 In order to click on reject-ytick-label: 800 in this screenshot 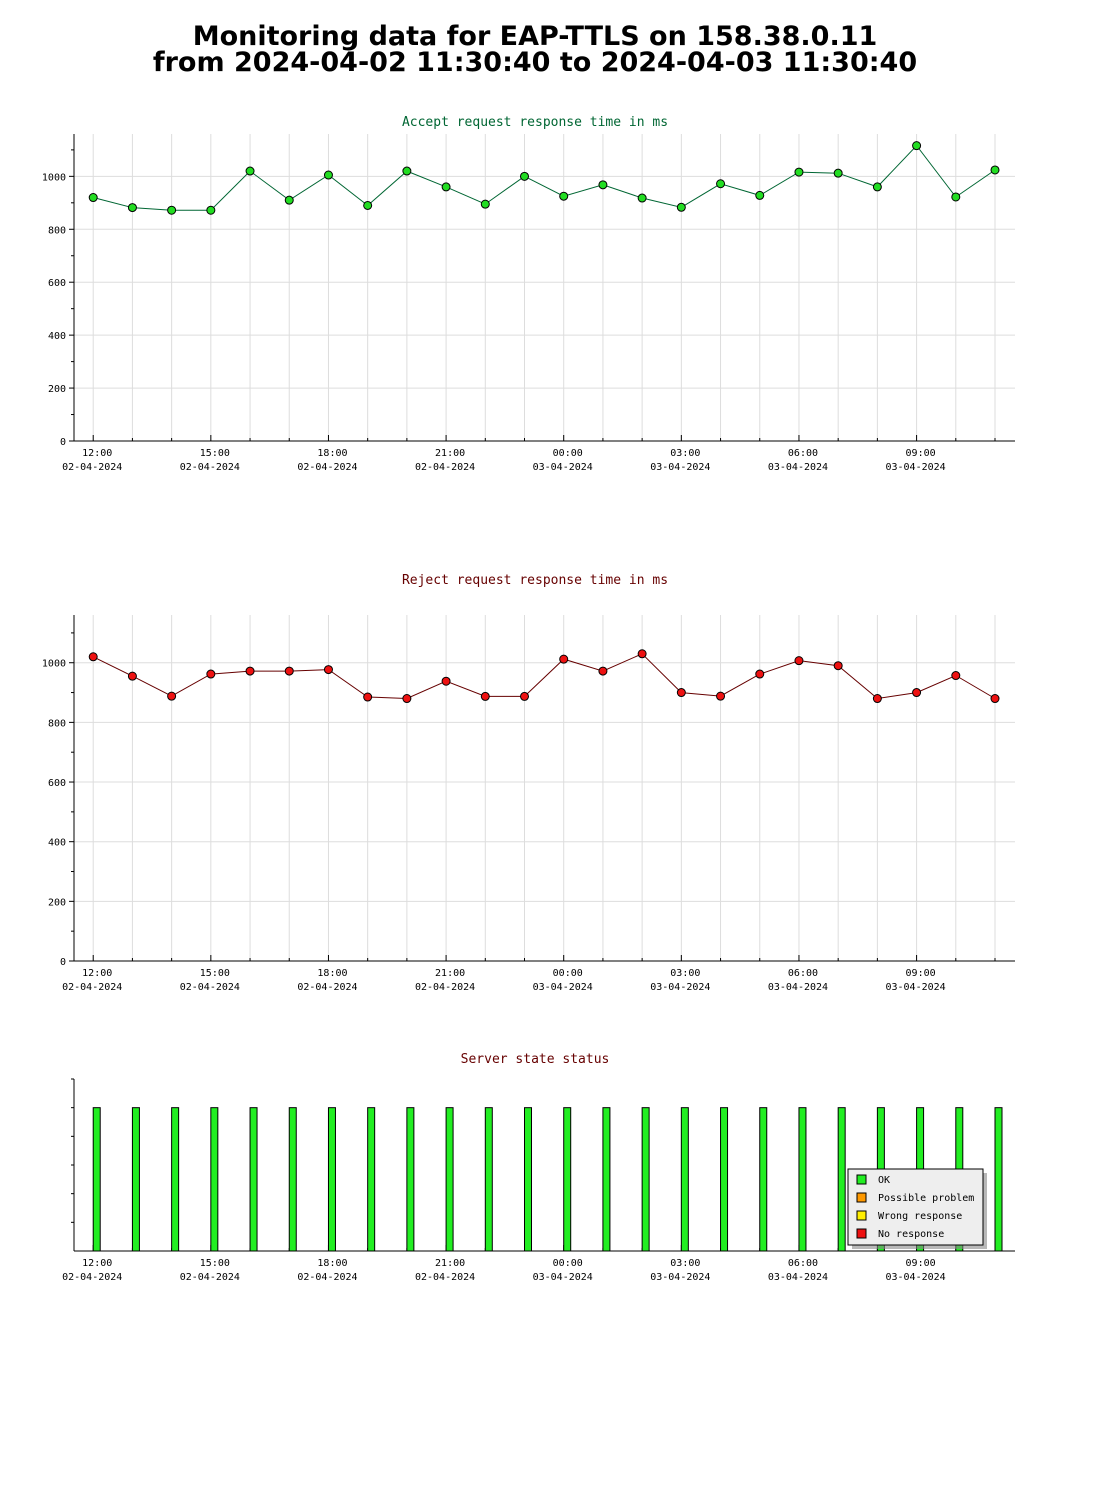, I will do `click(57, 723)`.